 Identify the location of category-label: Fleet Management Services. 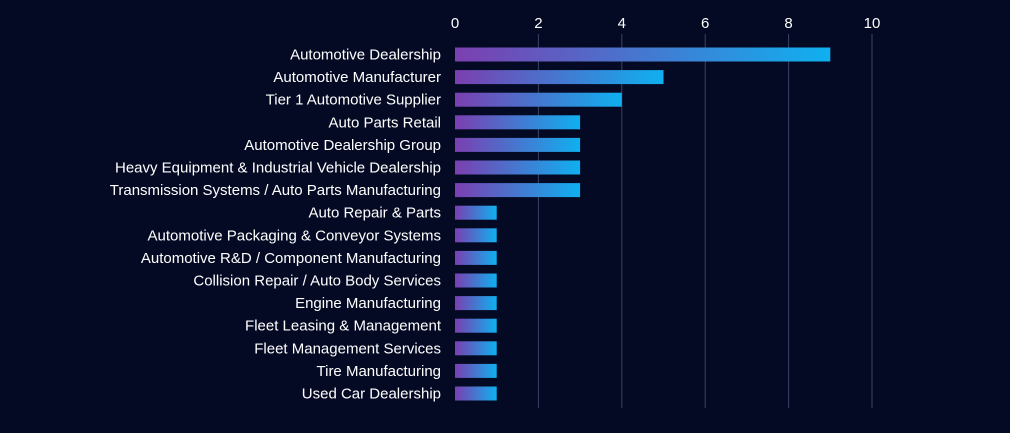
(347, 348).